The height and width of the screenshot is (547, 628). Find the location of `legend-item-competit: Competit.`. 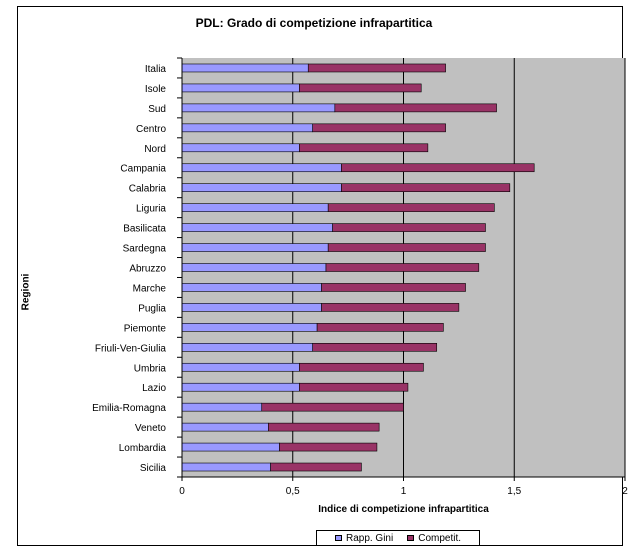

legend-item-competit: Competit. is located at coordinates (434, 538).